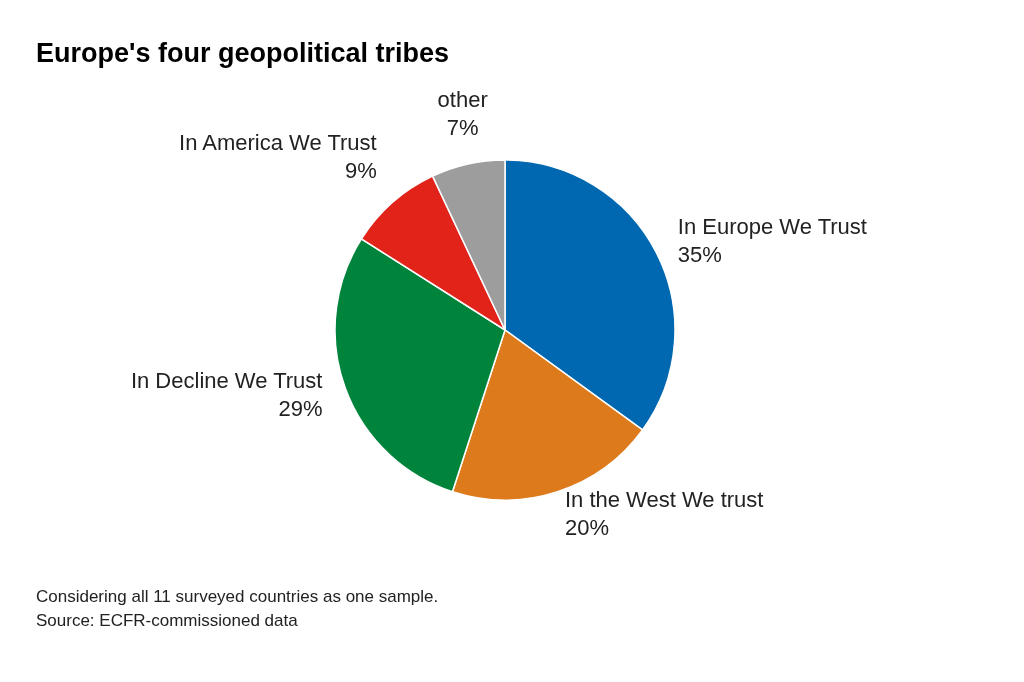 This screenshot has height=682, width=1024. I want to click on data-label: 20%, so click(586, 527).